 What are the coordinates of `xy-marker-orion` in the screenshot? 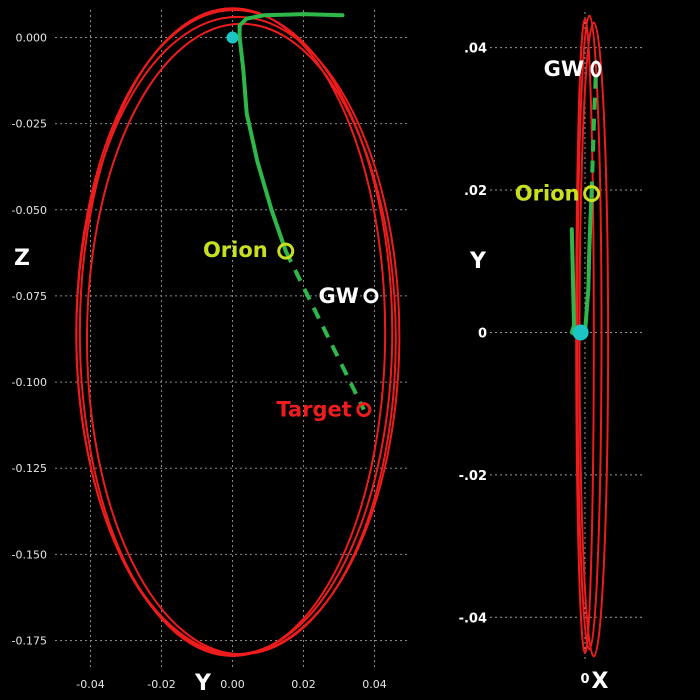 It's located at (592, 194).